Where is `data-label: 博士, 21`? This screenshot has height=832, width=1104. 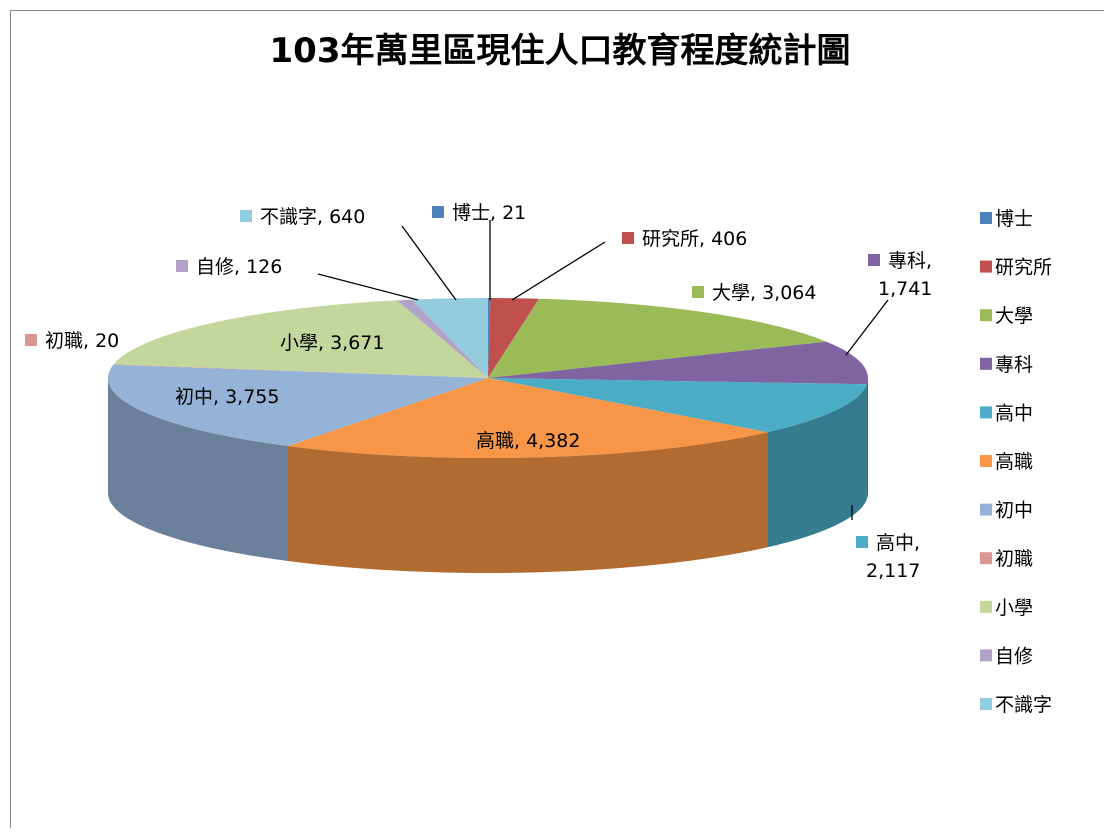
data-label: 博士, 21 is located at coordinates (489, 213).